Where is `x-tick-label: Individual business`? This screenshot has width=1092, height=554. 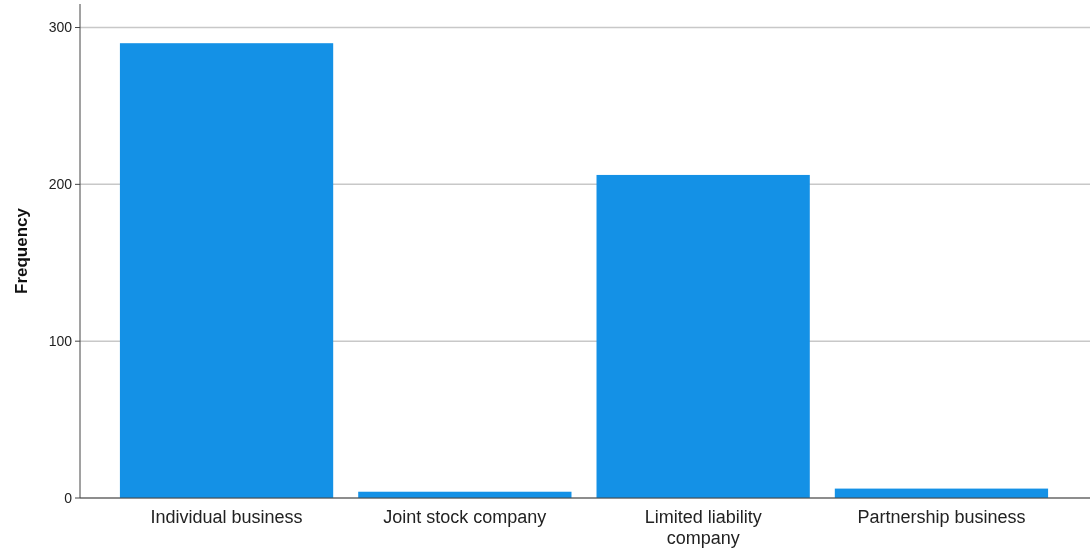 x-tick-label: Individual business is located at coordinates (226, 517).